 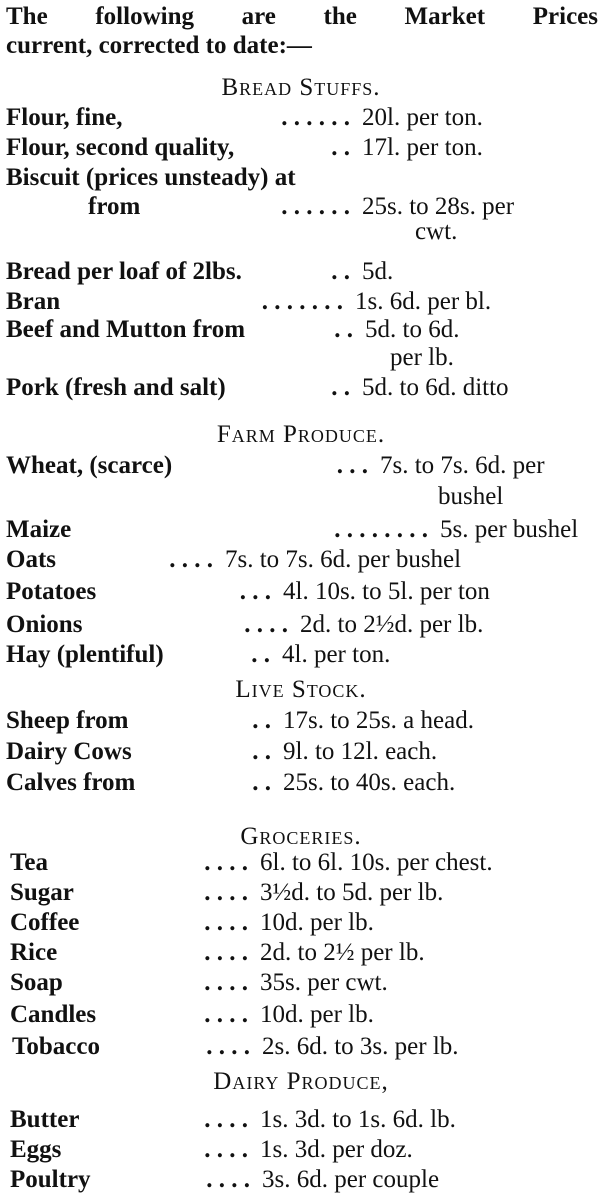 What do you see at coordinates (438, 206) in the screenshot?
I see `item-price: 25s. to 28s. per` at bounding box center [438, 206].